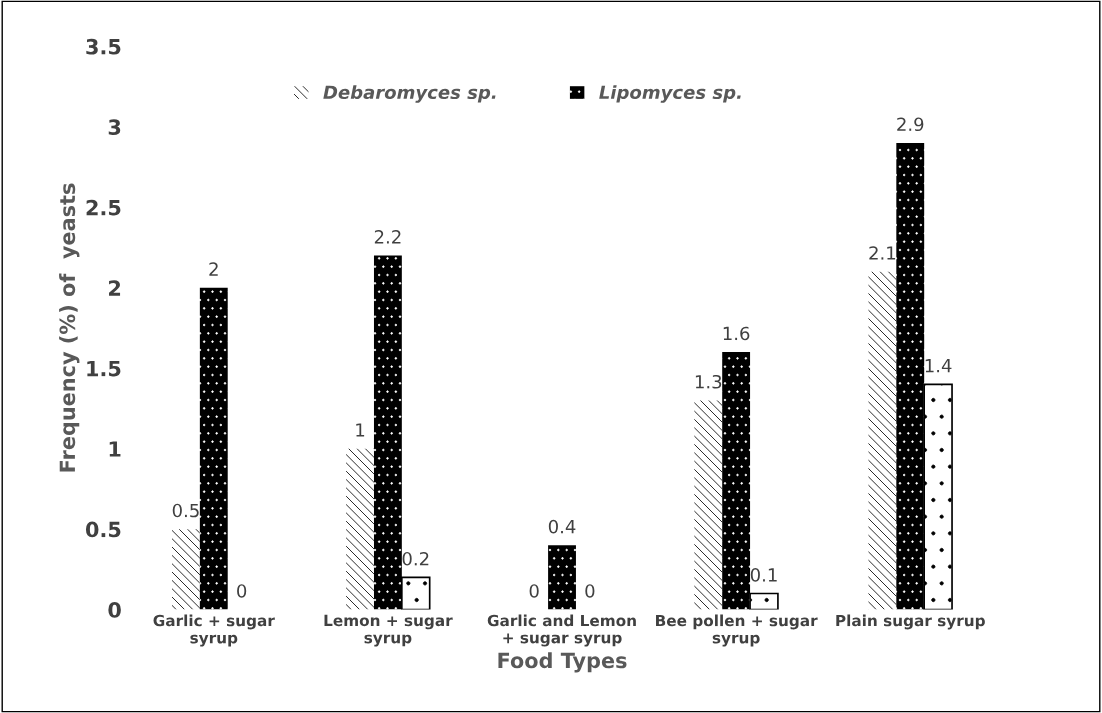  Describe the element at coordinates (670, 94) in the screenshot. I see `legend-label: Lipomyces sp.` at that location.